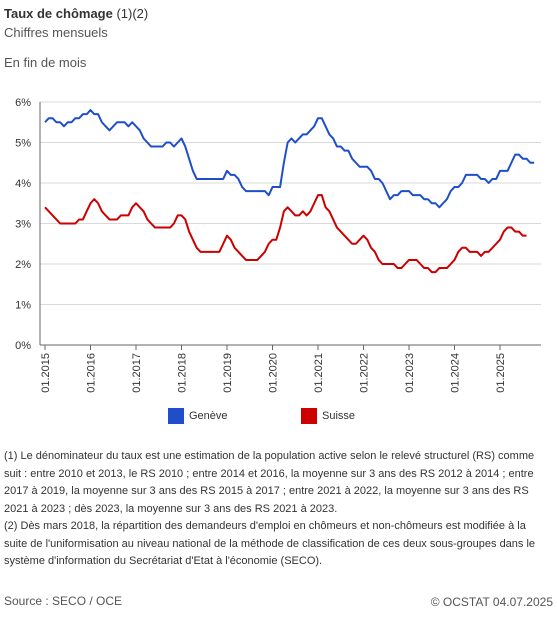 The height and width of the screenshot is (618, 557). I want to click on y-tick-label: 6%, so click(23, 103).